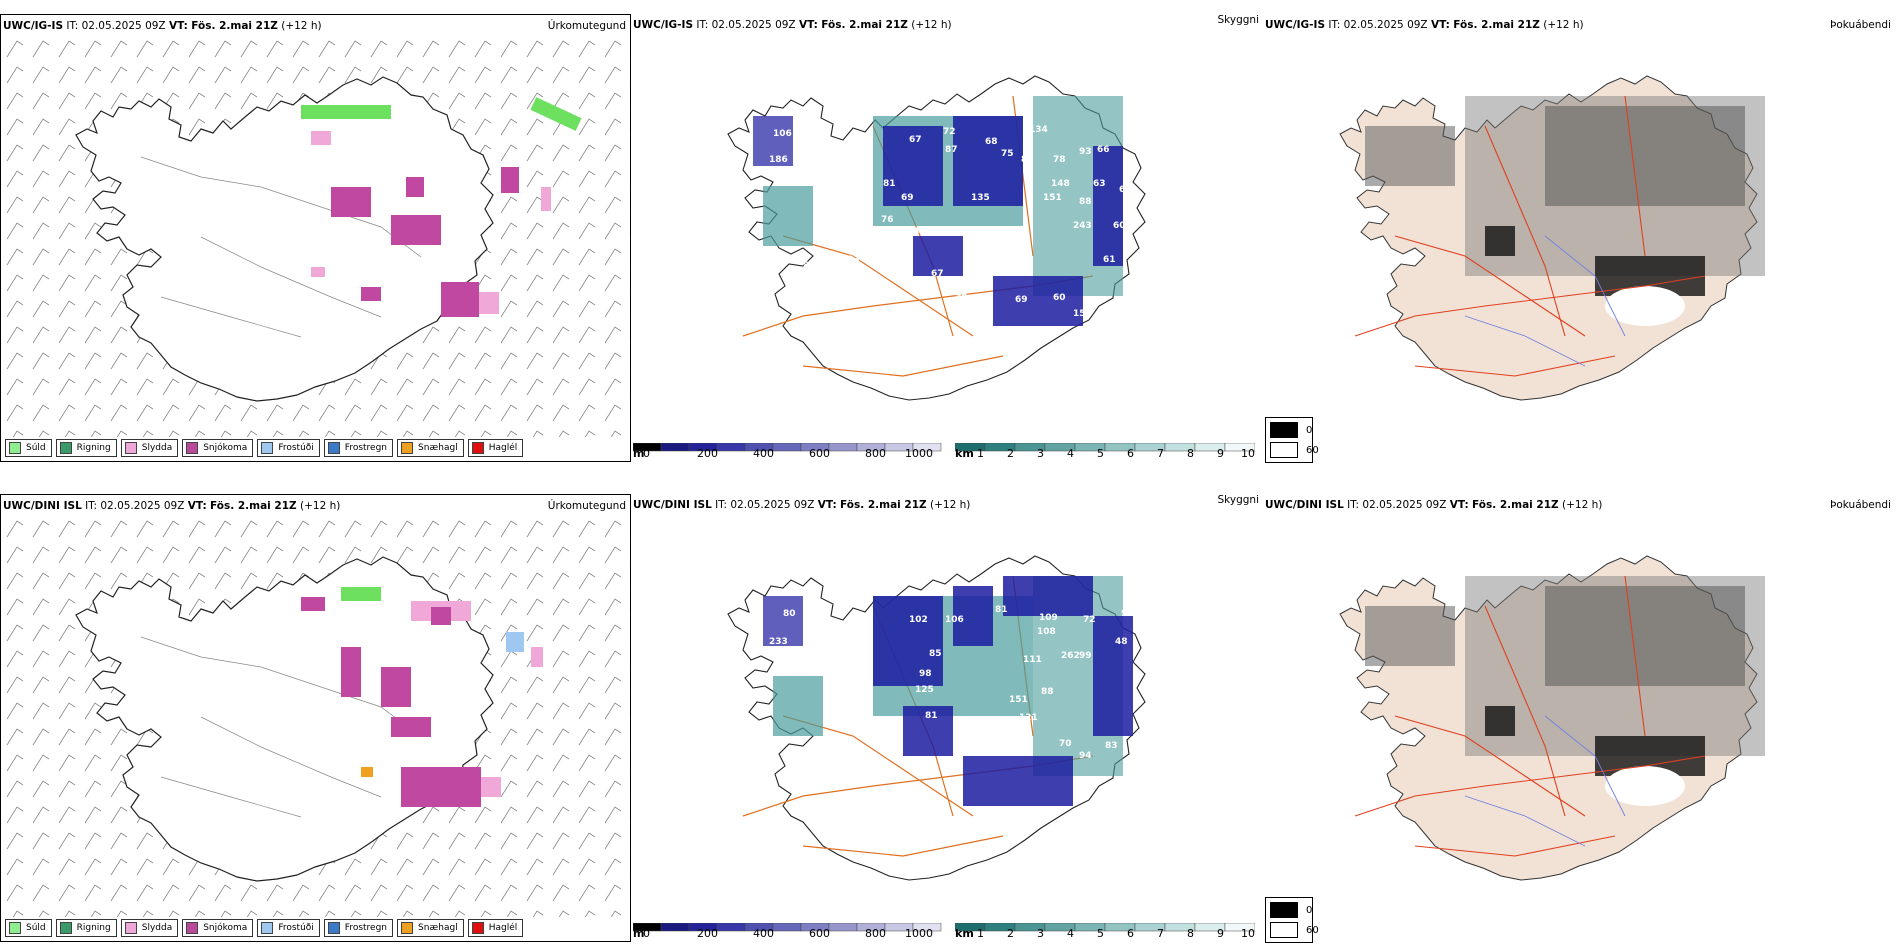  What do you see at coordinates (1009, 746) in the screenshot?
I see `cloud-label: 82` at bounding box center [1009, 746].